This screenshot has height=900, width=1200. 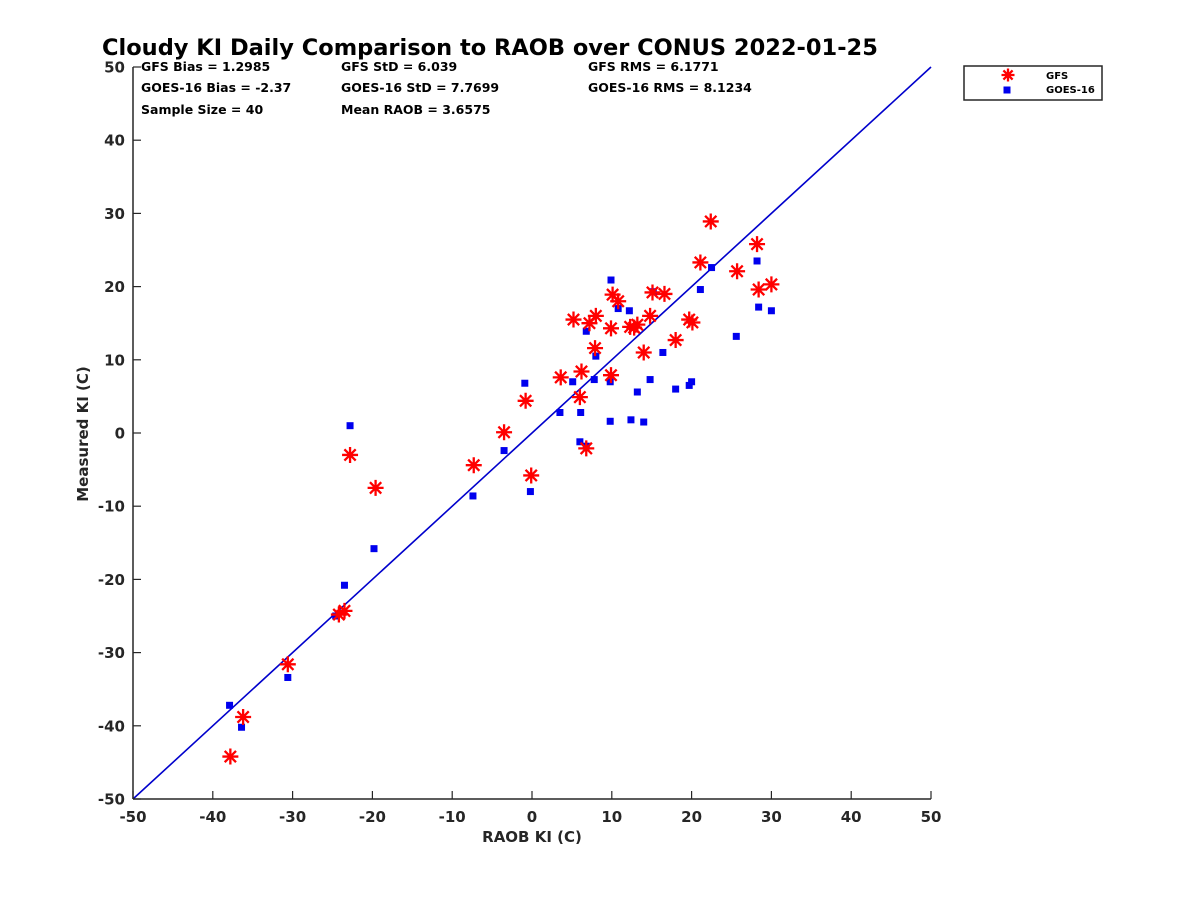 What do you see at coordinates (1033, 83) in the screenshot?
I see `legend-box` at bounding box center [1033, 83].